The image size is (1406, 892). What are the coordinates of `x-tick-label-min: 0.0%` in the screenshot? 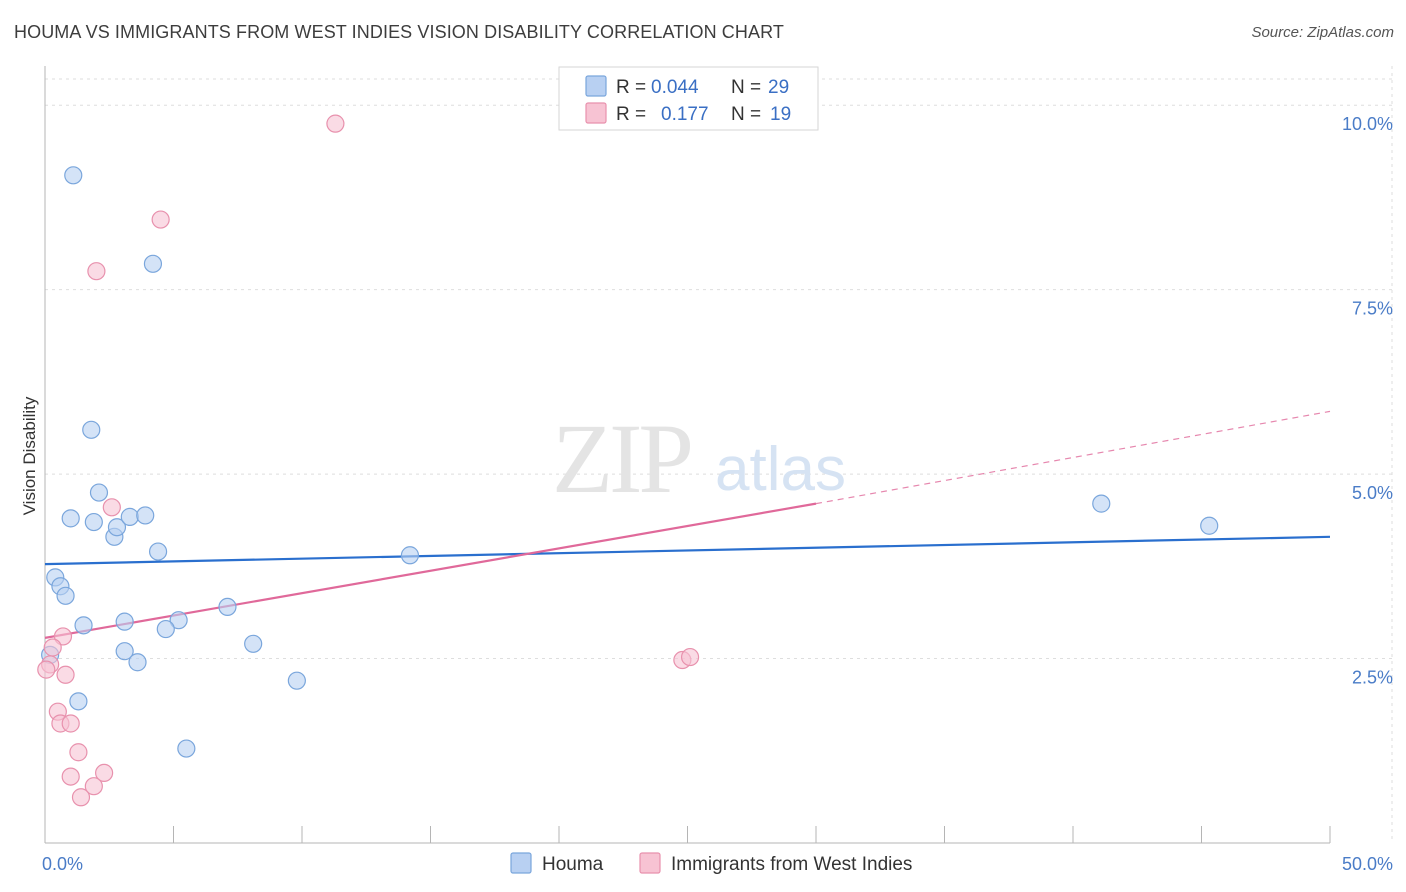 It's located at (62, 864).